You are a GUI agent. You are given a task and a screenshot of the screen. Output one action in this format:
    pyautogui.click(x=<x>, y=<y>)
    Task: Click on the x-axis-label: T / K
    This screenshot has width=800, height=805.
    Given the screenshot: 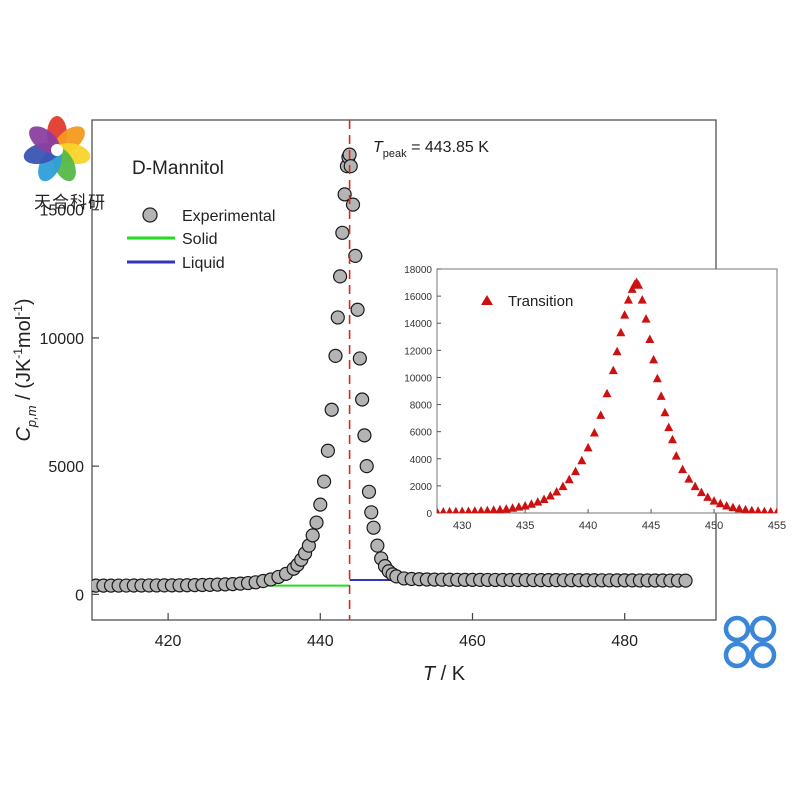 What is the action you would take?
    pyautogui.click(x=444, y=674)
    